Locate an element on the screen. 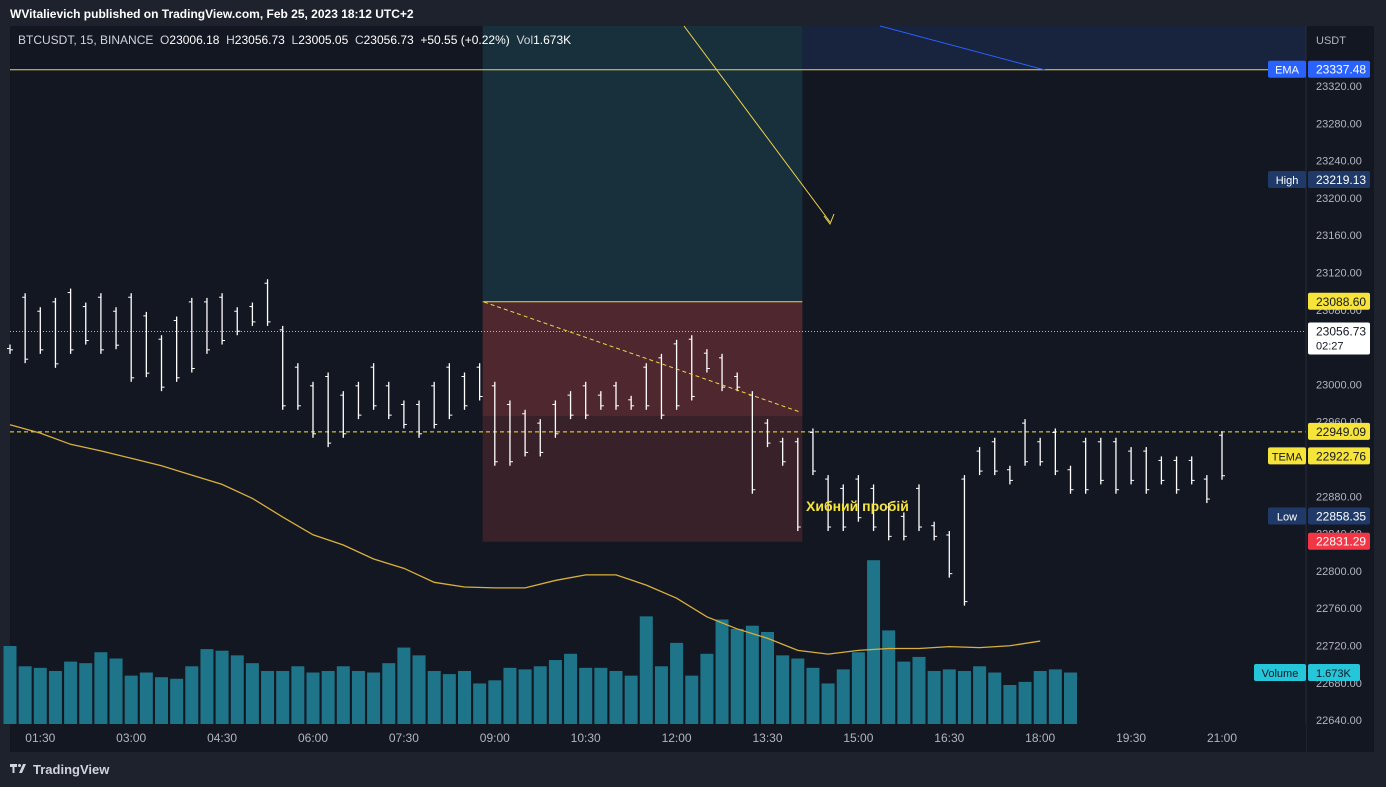 The width and height of the screenshot is (1386, 787). low-tag-value-bg is located at coordinates (1339, 516).